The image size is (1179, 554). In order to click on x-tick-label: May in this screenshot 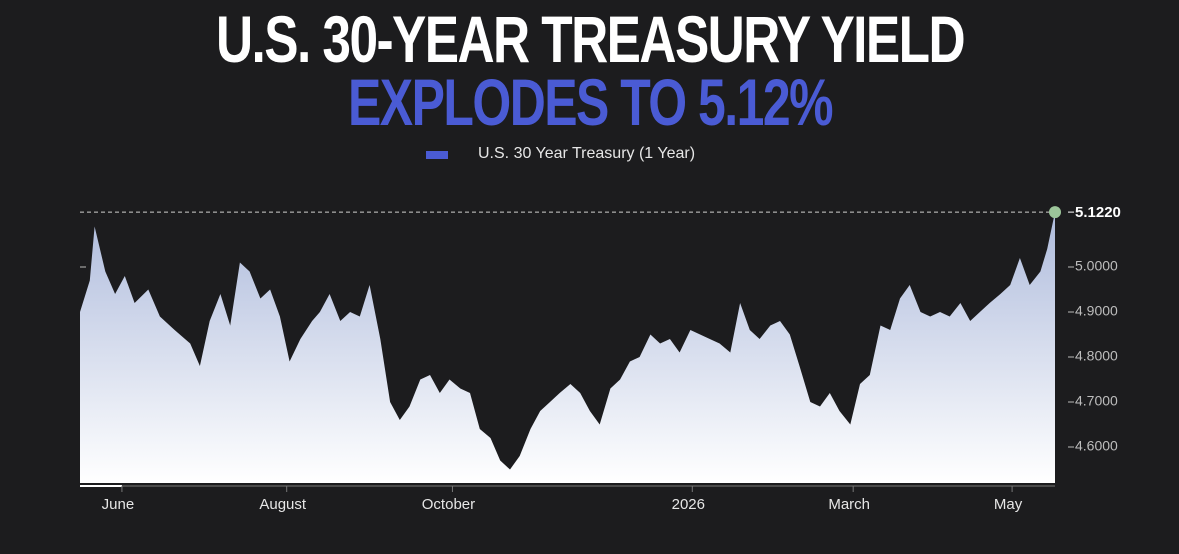, I will do `click(1008, 504)`.